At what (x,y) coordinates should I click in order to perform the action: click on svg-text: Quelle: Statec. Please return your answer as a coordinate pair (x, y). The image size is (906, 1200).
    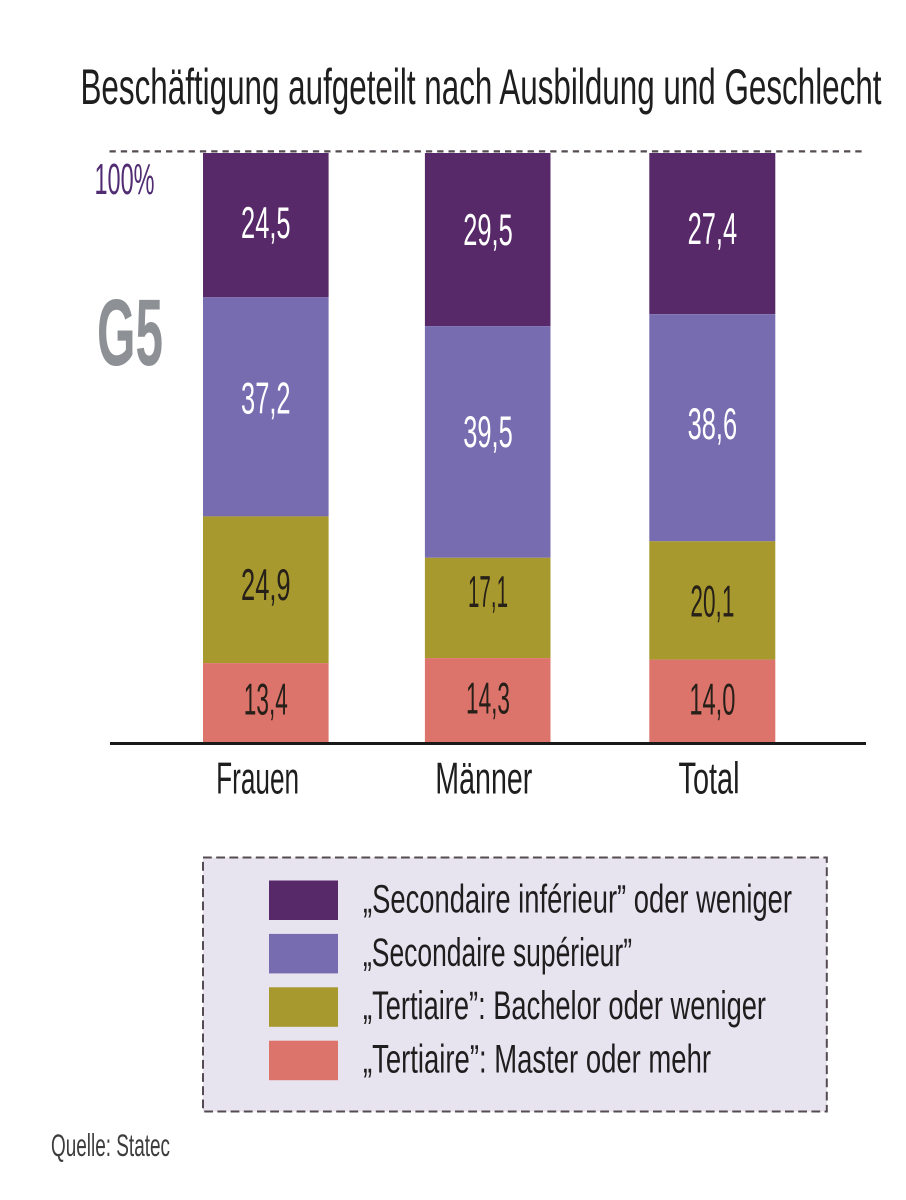
    Looking at the image, I should click on (110, 1145).